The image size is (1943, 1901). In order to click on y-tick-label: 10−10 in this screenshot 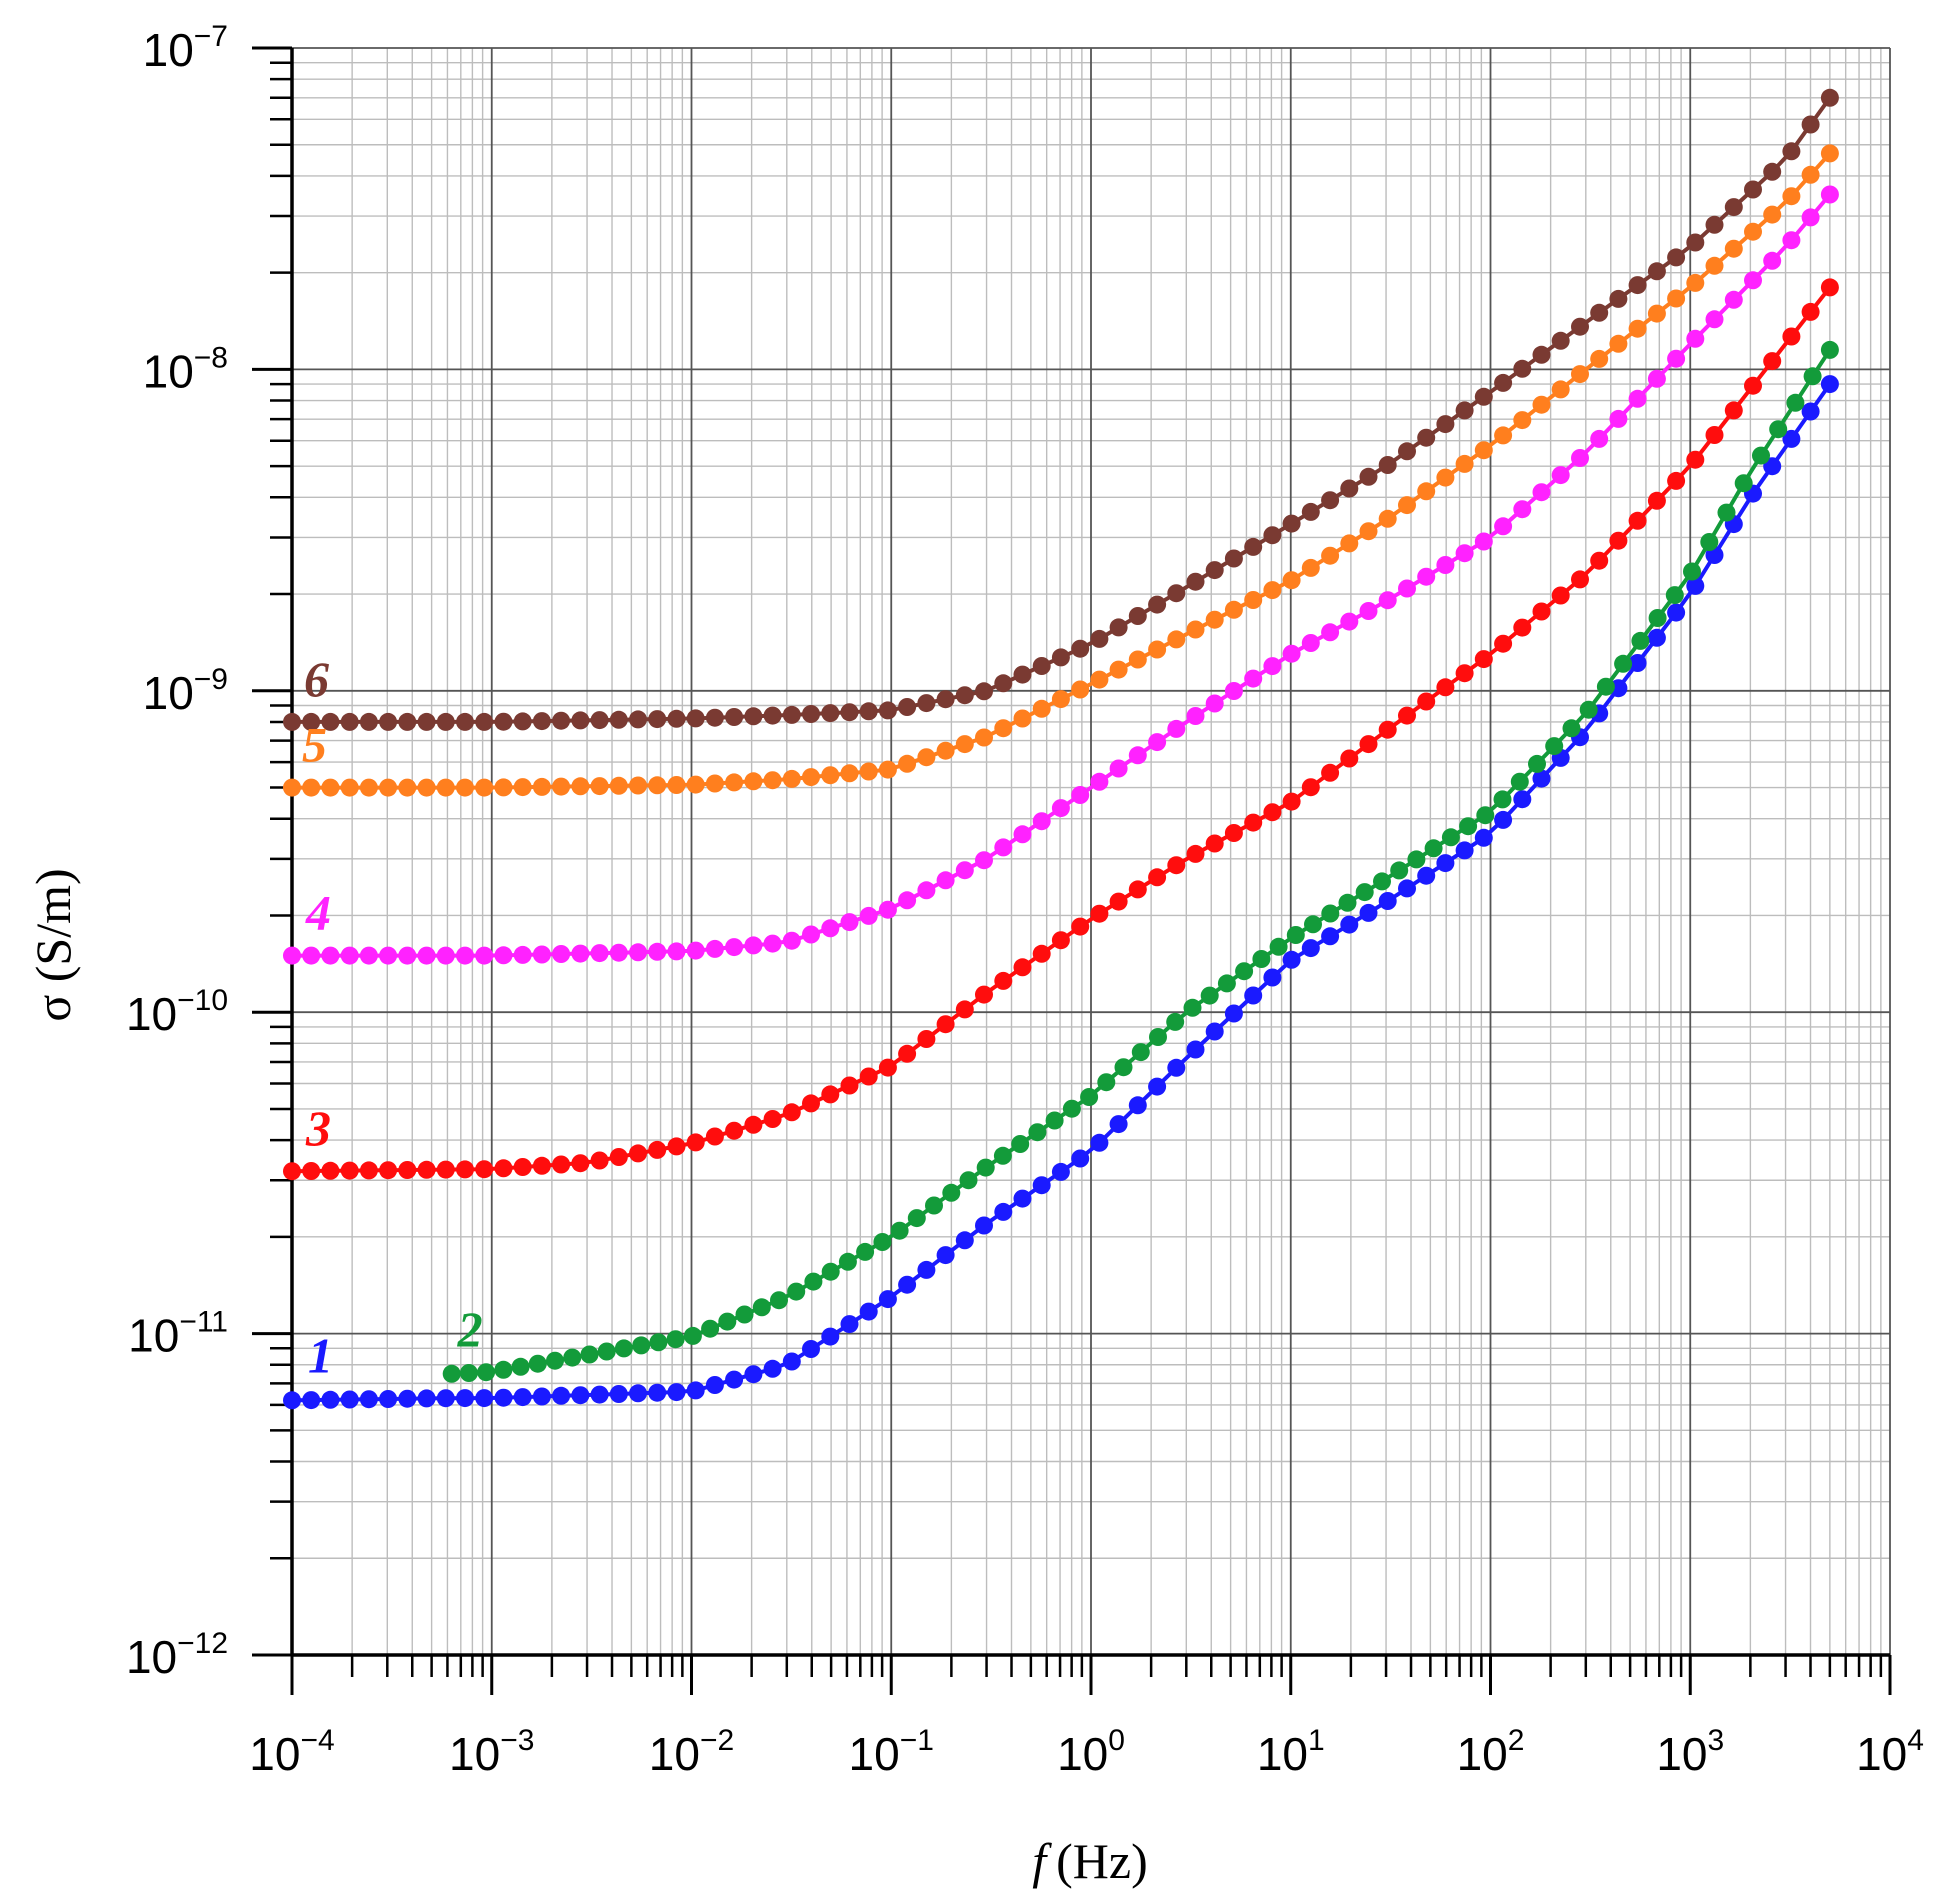, I will do `click(177, 1012)`.